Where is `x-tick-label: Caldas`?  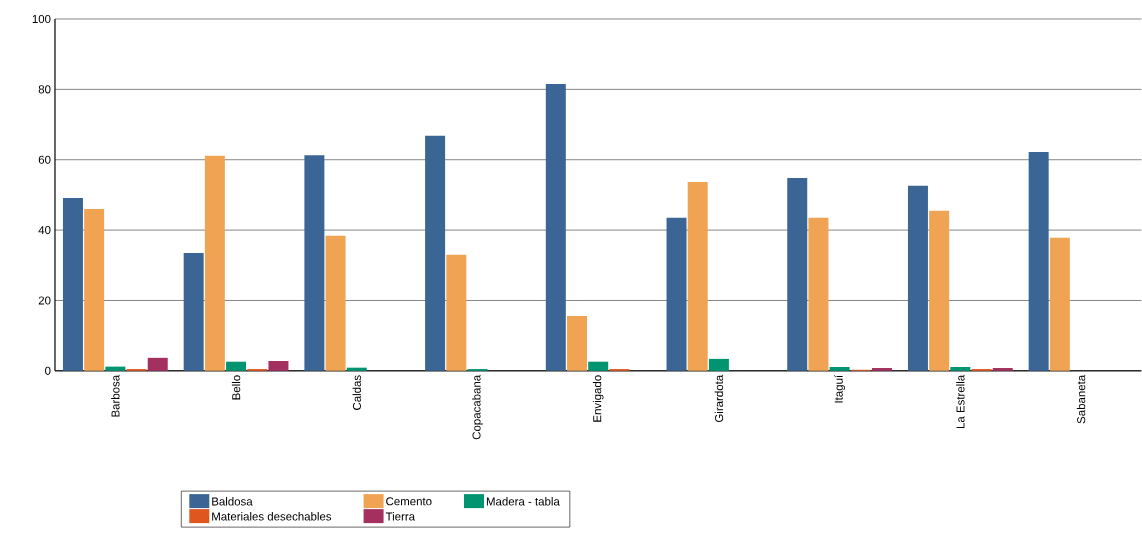 x-tick-label: Caldas is located at coordinates (356, 393).